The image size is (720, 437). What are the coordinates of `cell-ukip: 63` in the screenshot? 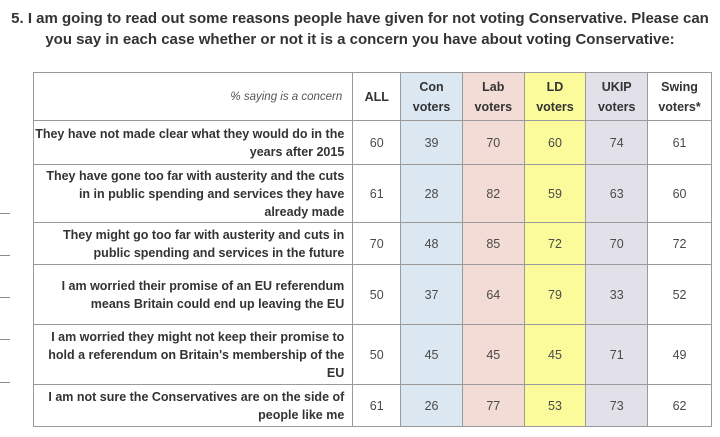 It's located at (617, 193).